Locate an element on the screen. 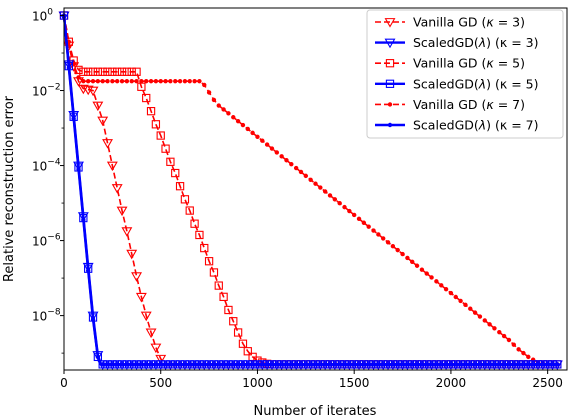 The width and height of the screenshot is (570, 420). x-axis: 0 500 1000 1500 2000 2500 is located at coordinates (311, 380).